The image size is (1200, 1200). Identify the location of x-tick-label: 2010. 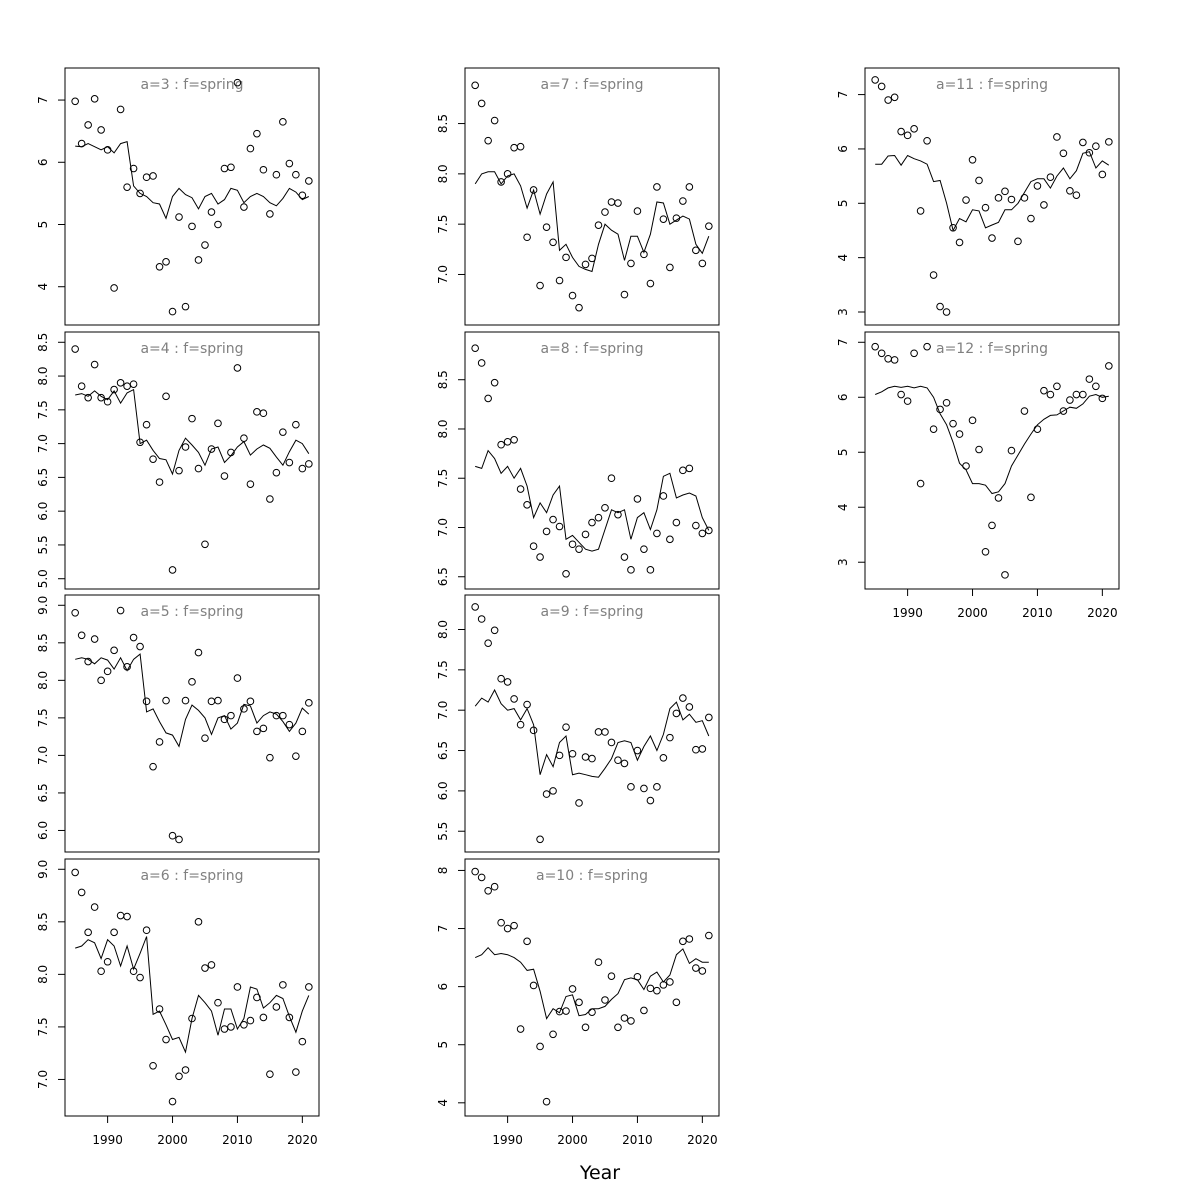
(1037, 613).